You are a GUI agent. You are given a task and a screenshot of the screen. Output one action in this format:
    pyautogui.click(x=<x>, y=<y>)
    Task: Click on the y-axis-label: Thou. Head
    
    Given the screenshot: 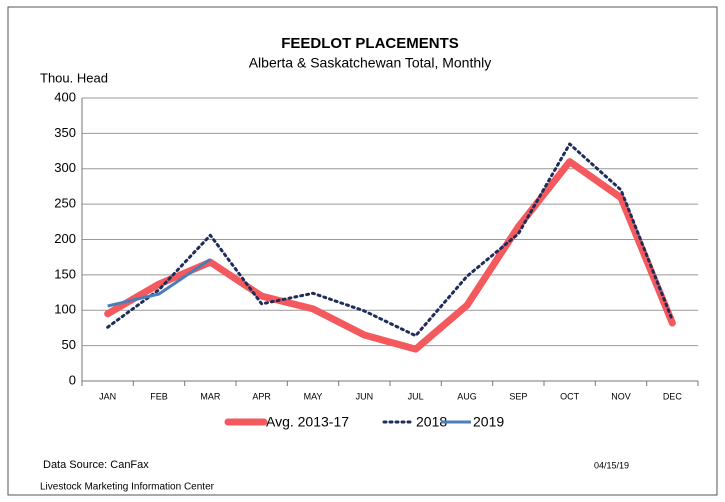 What is the action you would take?
    pyautogui.click(x=74, y=77)
    